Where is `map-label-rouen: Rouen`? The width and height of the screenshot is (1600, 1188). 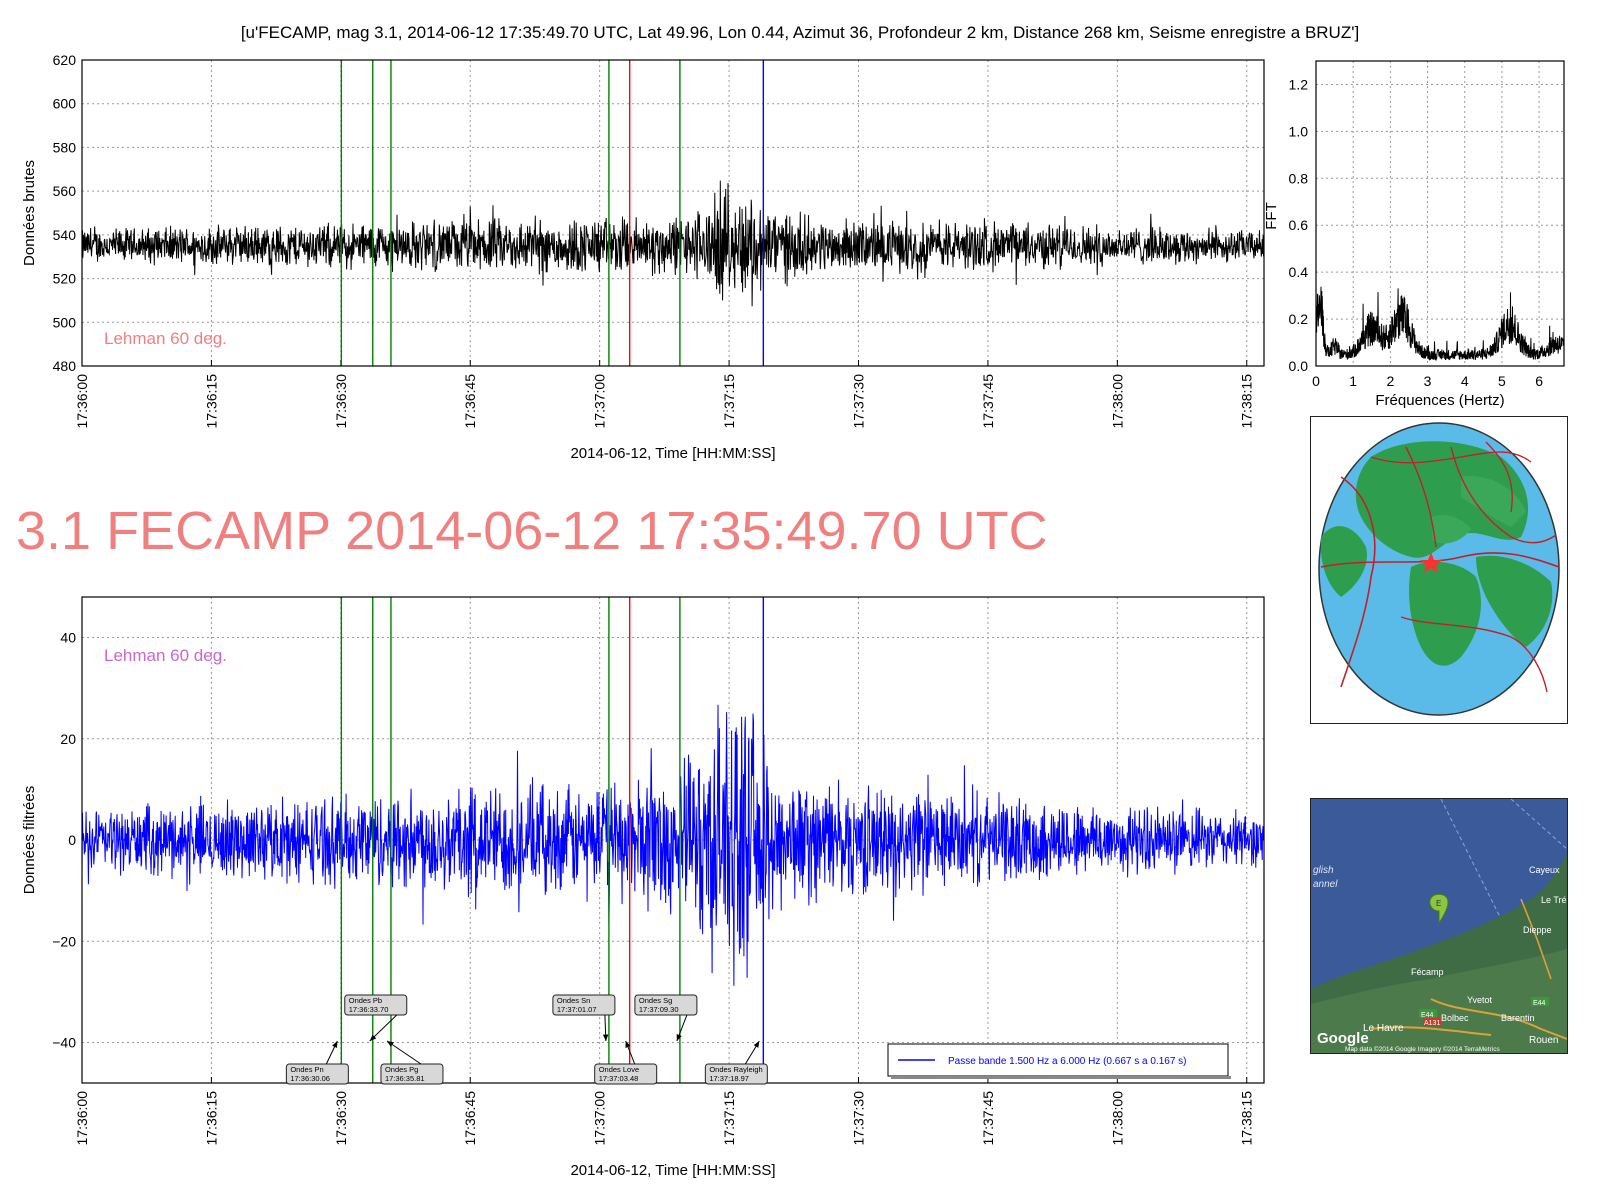
map-label-rouen: Rouen is located at coordinates (1543, 1040).